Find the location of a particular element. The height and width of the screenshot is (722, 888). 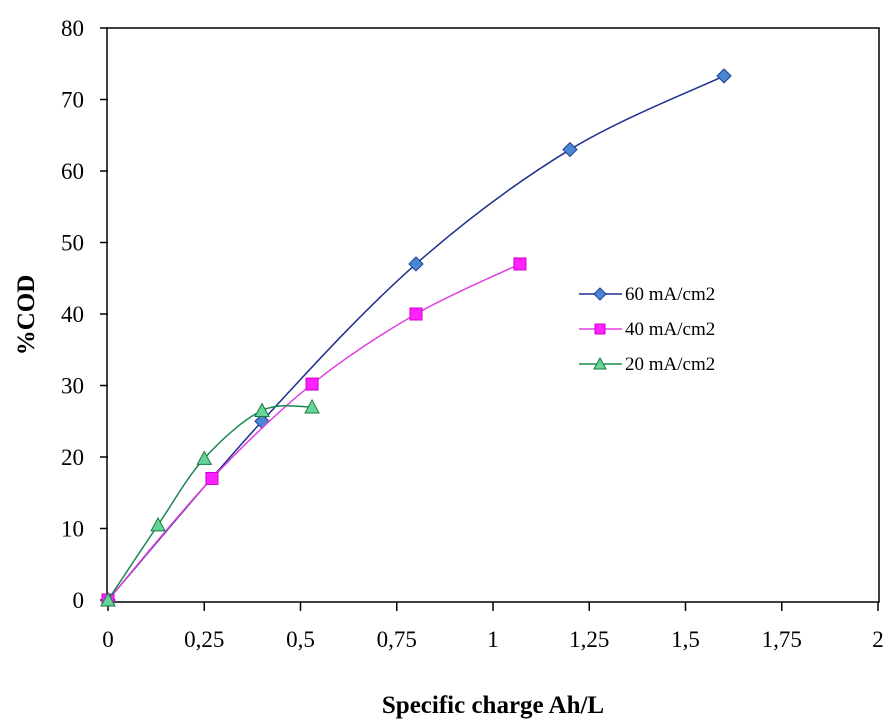

legend-item: 40 mA/cm2 is located at coordinates (647, 329).